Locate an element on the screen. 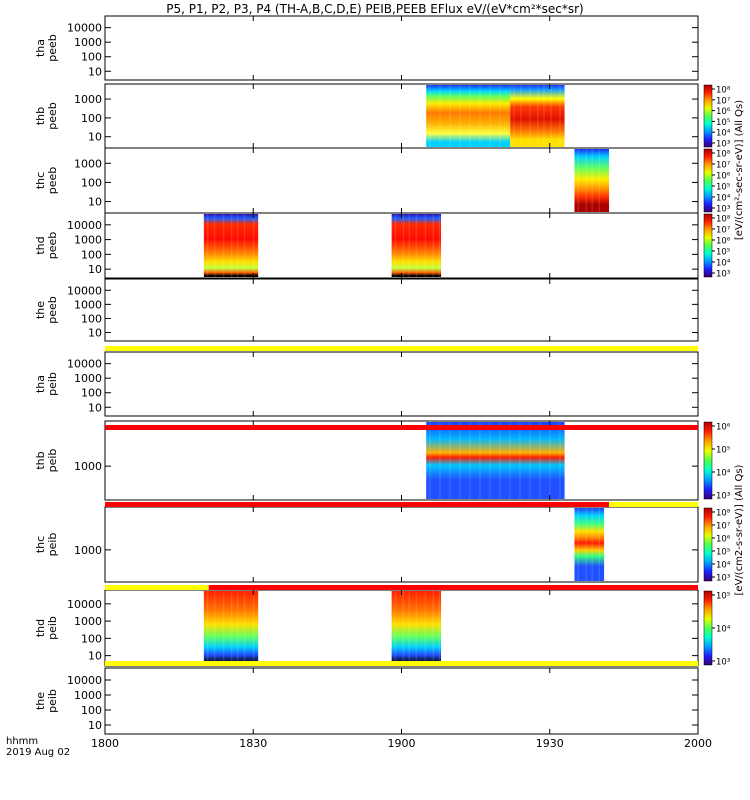 The height and width of the screenshot is (800, 750). colorbar-title: [eV/(cm²-sec-sr-eV)] (All Qs) is located at coordinates (739, 170).